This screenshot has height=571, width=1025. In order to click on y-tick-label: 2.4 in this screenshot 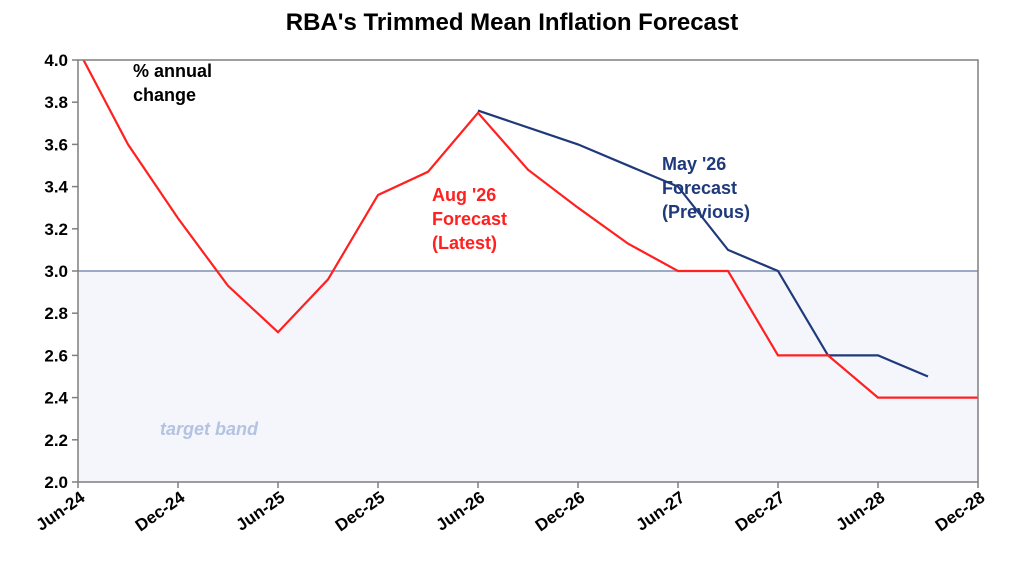, I will do `click(56, 398)`.